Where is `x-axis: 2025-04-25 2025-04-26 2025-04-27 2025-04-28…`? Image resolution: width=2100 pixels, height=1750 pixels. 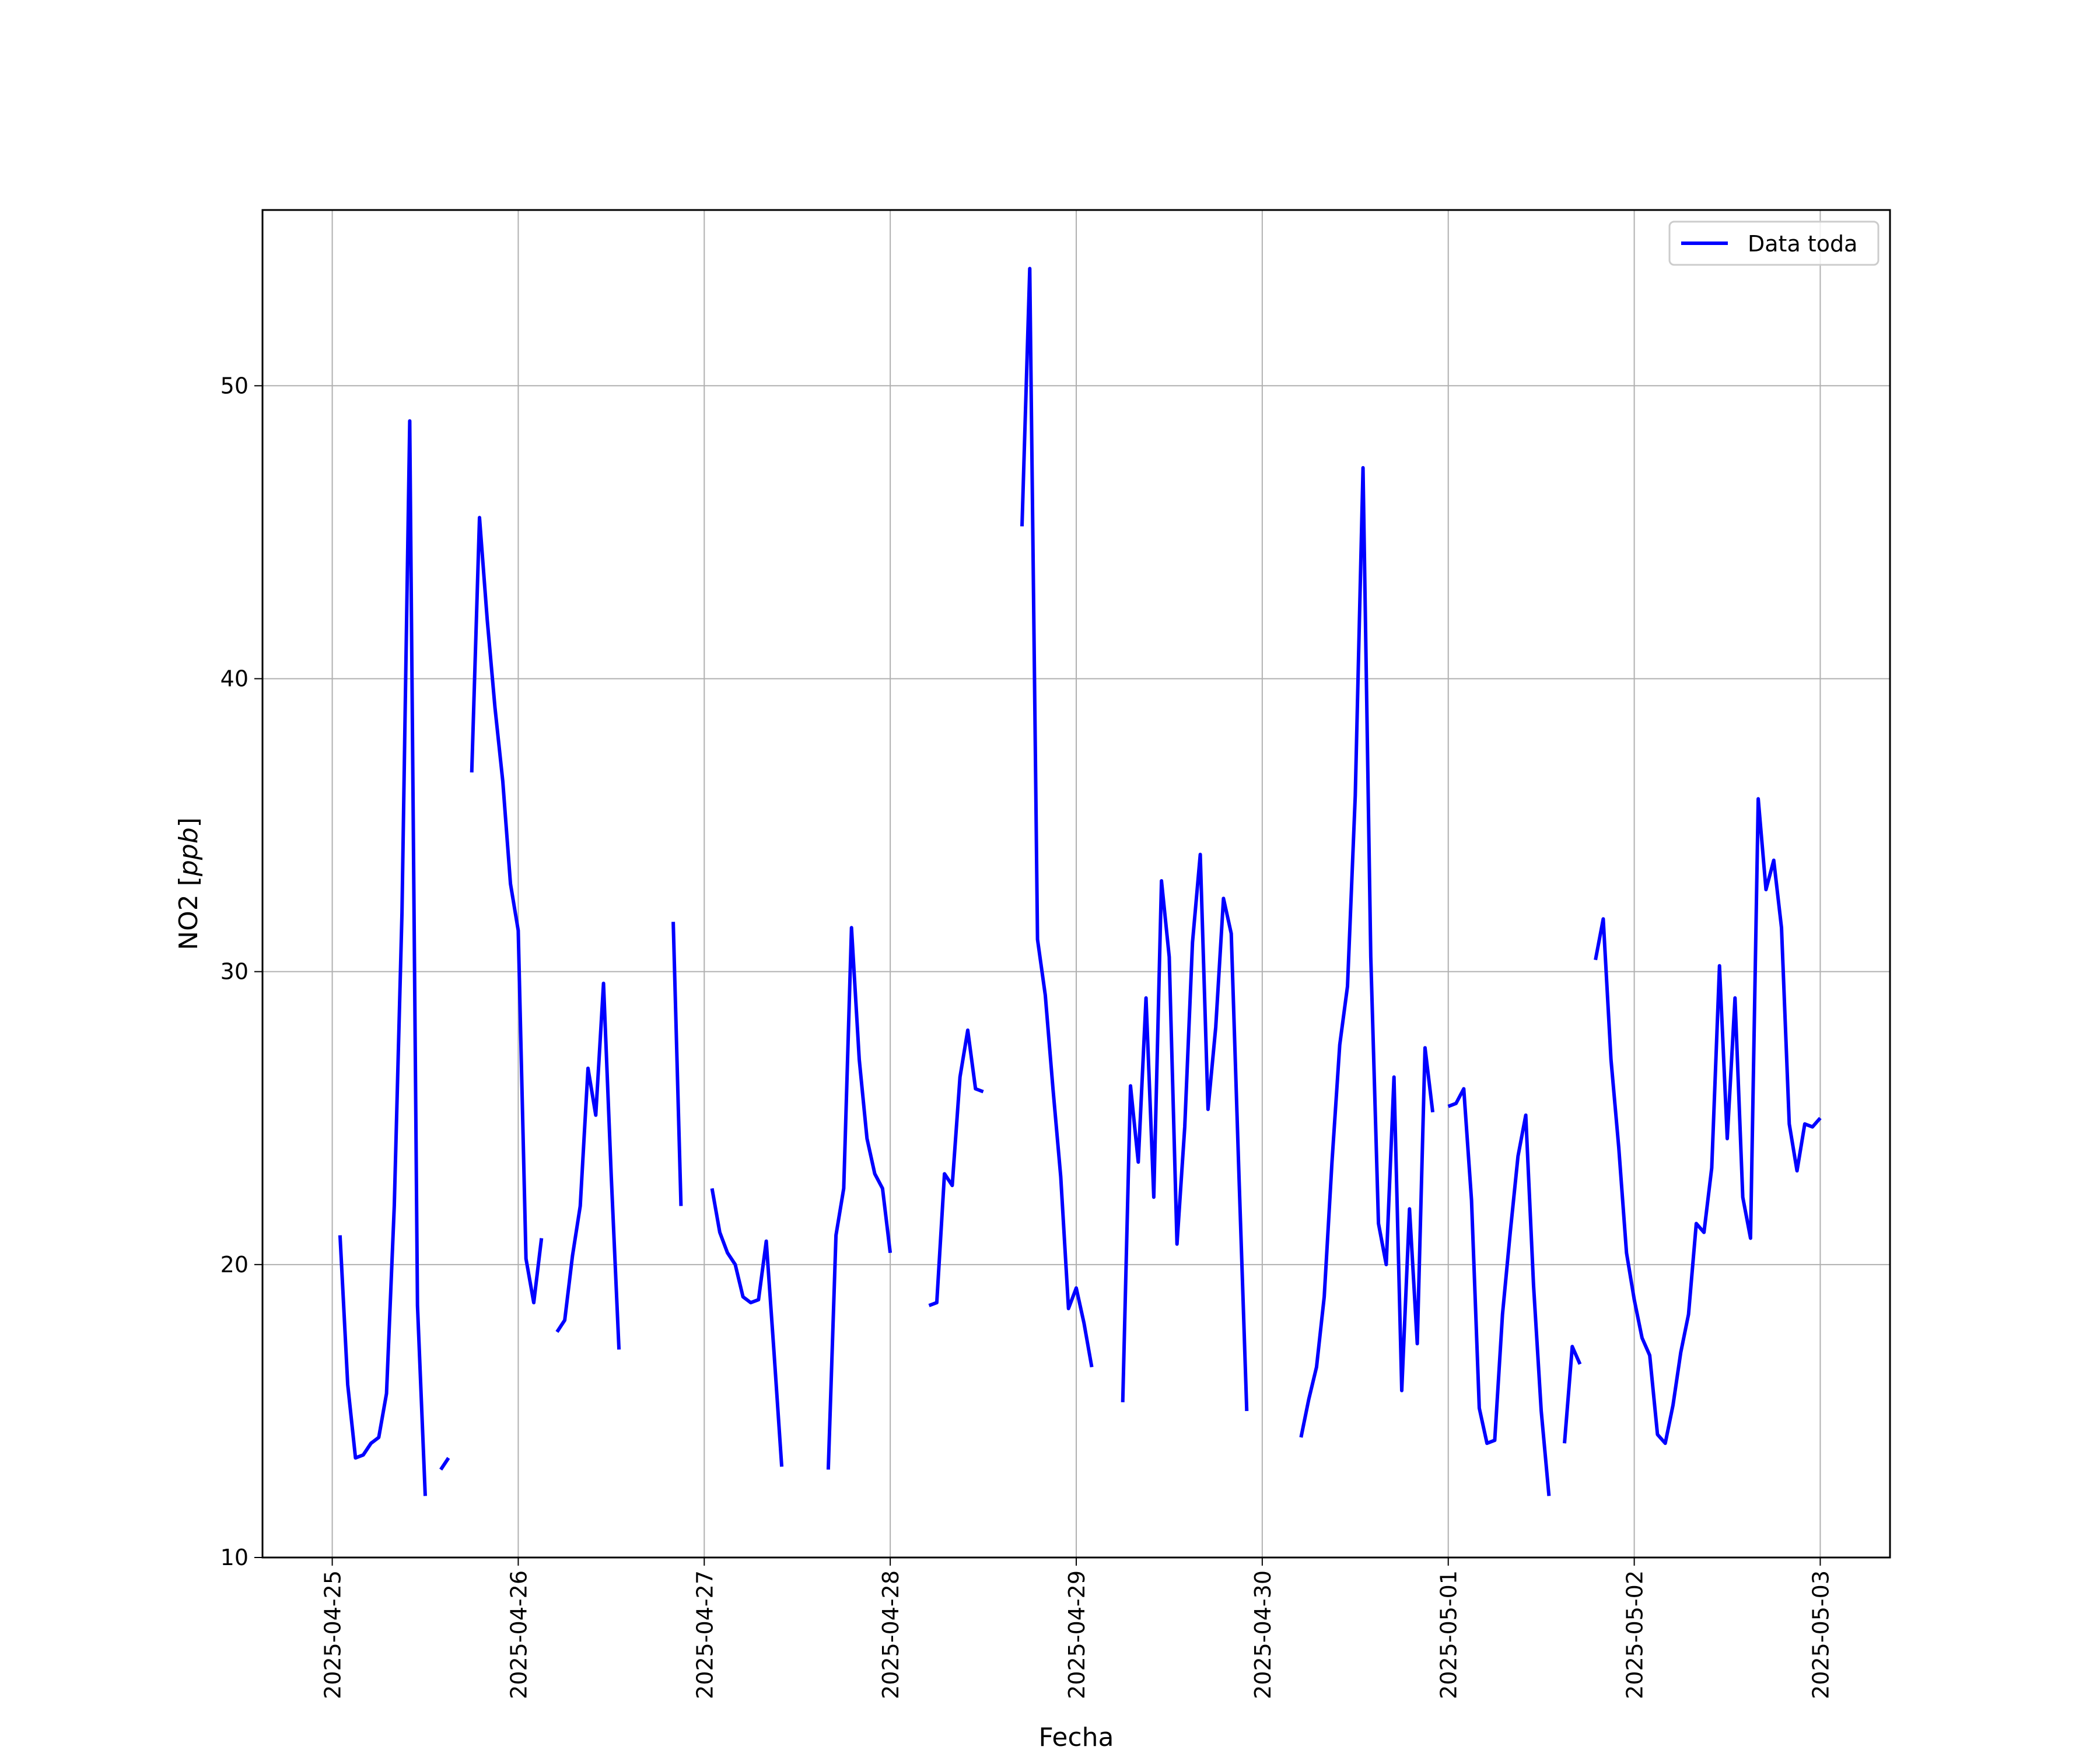 x-axis: 2025-04-25 2025-04-26 2025-04-27 2025-04-28… is located at coordinates (1076, 1629).